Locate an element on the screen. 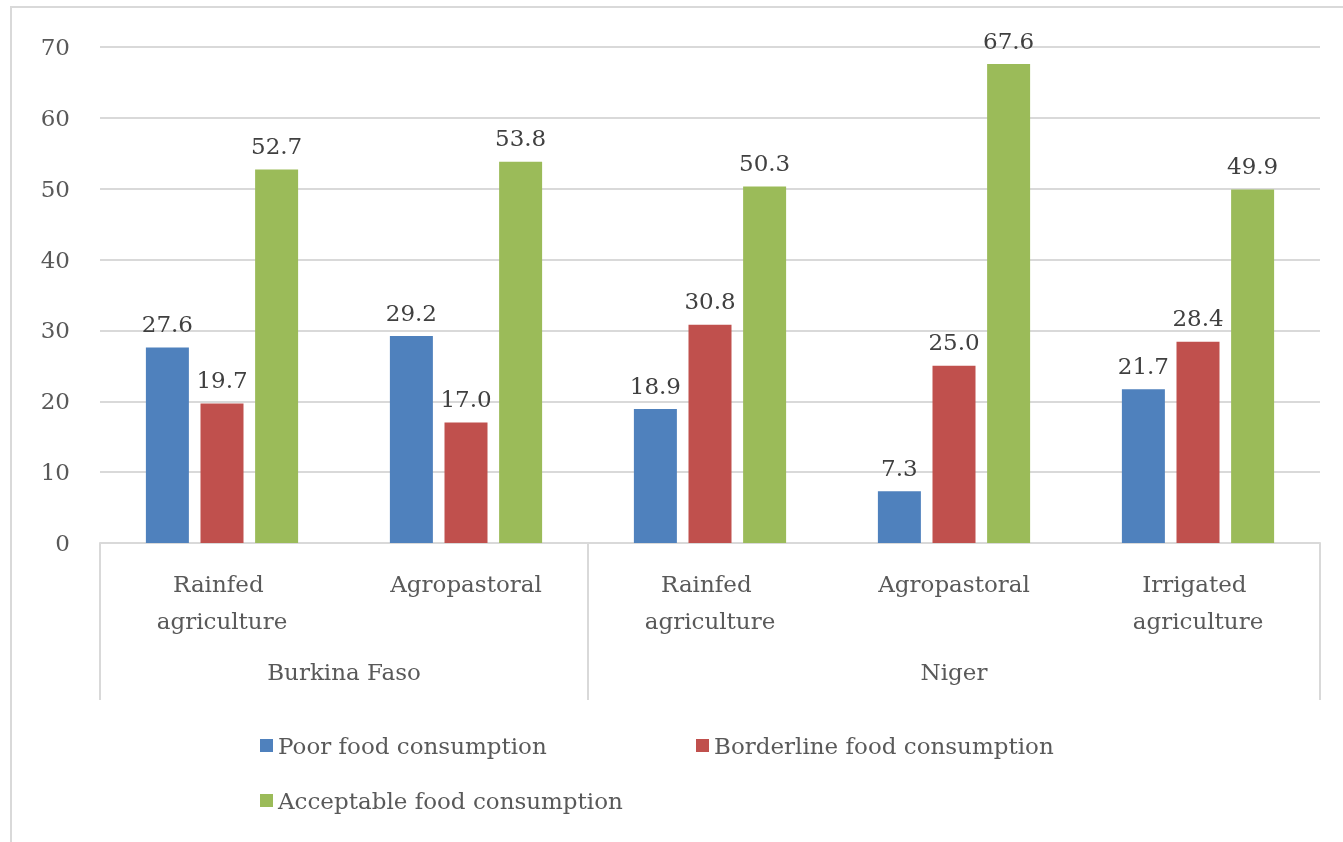 The width and height of the screenshot is (1343, 842). data-label: 53.8 is located at coordinates (521, 138).